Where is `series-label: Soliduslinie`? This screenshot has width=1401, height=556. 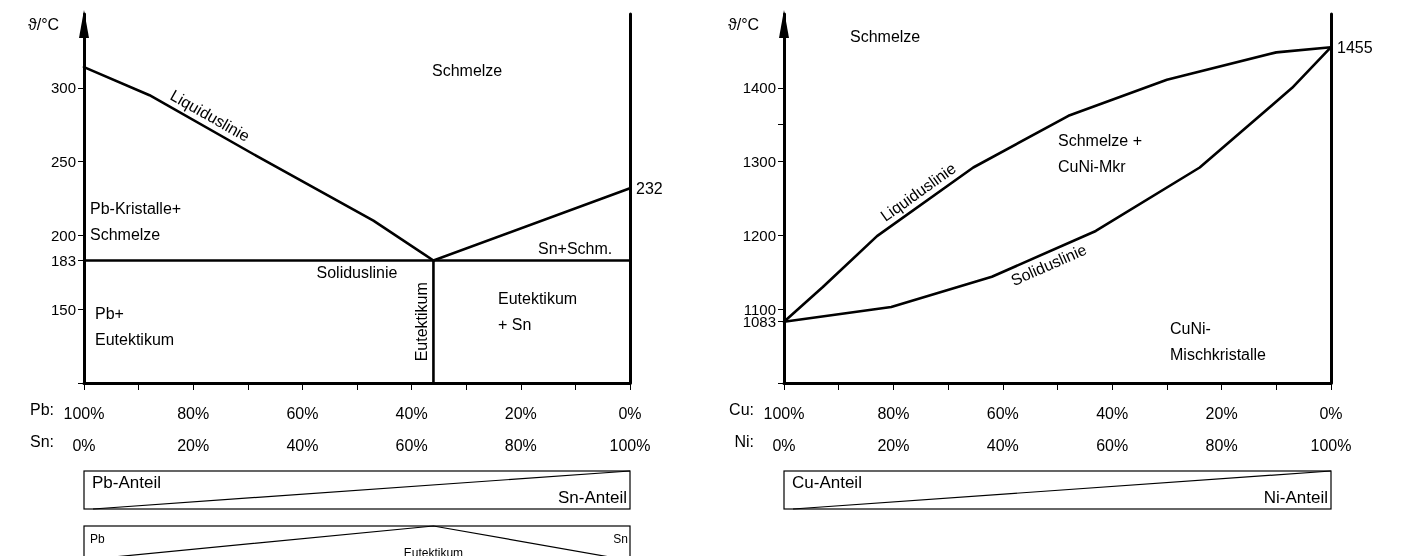 series-label: Soliduslinie is located at coordinates (357, 272).